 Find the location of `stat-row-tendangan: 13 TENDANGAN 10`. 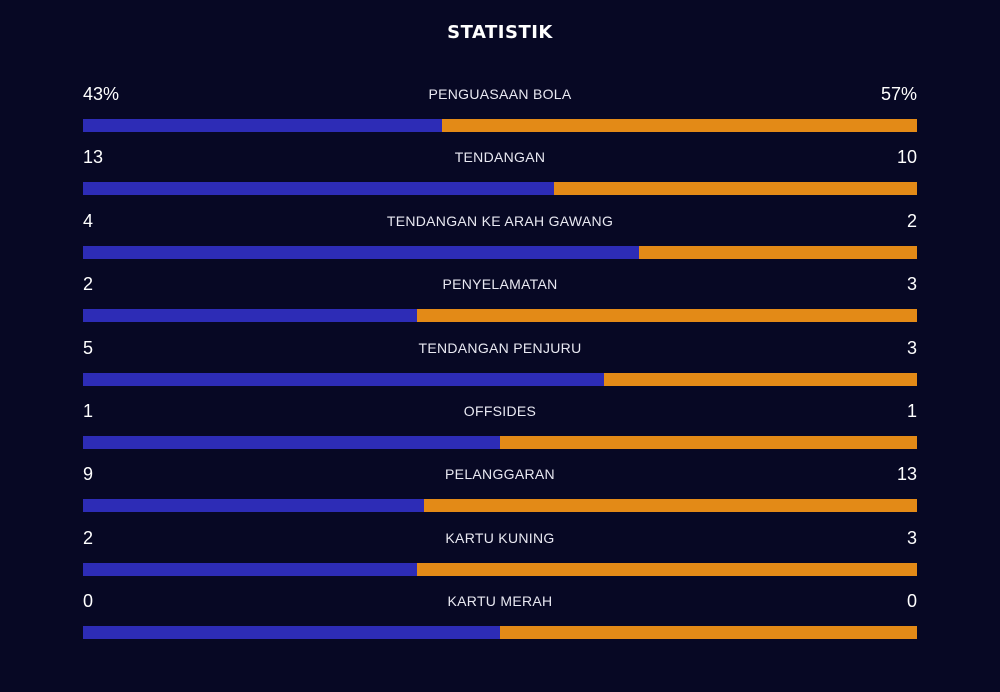

stat-row-tendangan: 13 TENDANGAN 10 is located at coordinates (500, 174).